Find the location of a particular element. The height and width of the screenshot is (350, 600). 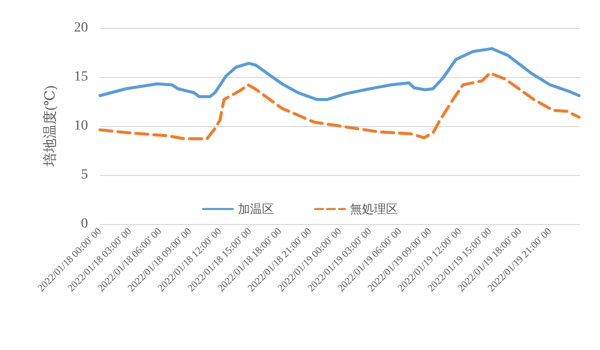

legend-label: 無処理区 is located at coordinates (374, 209).